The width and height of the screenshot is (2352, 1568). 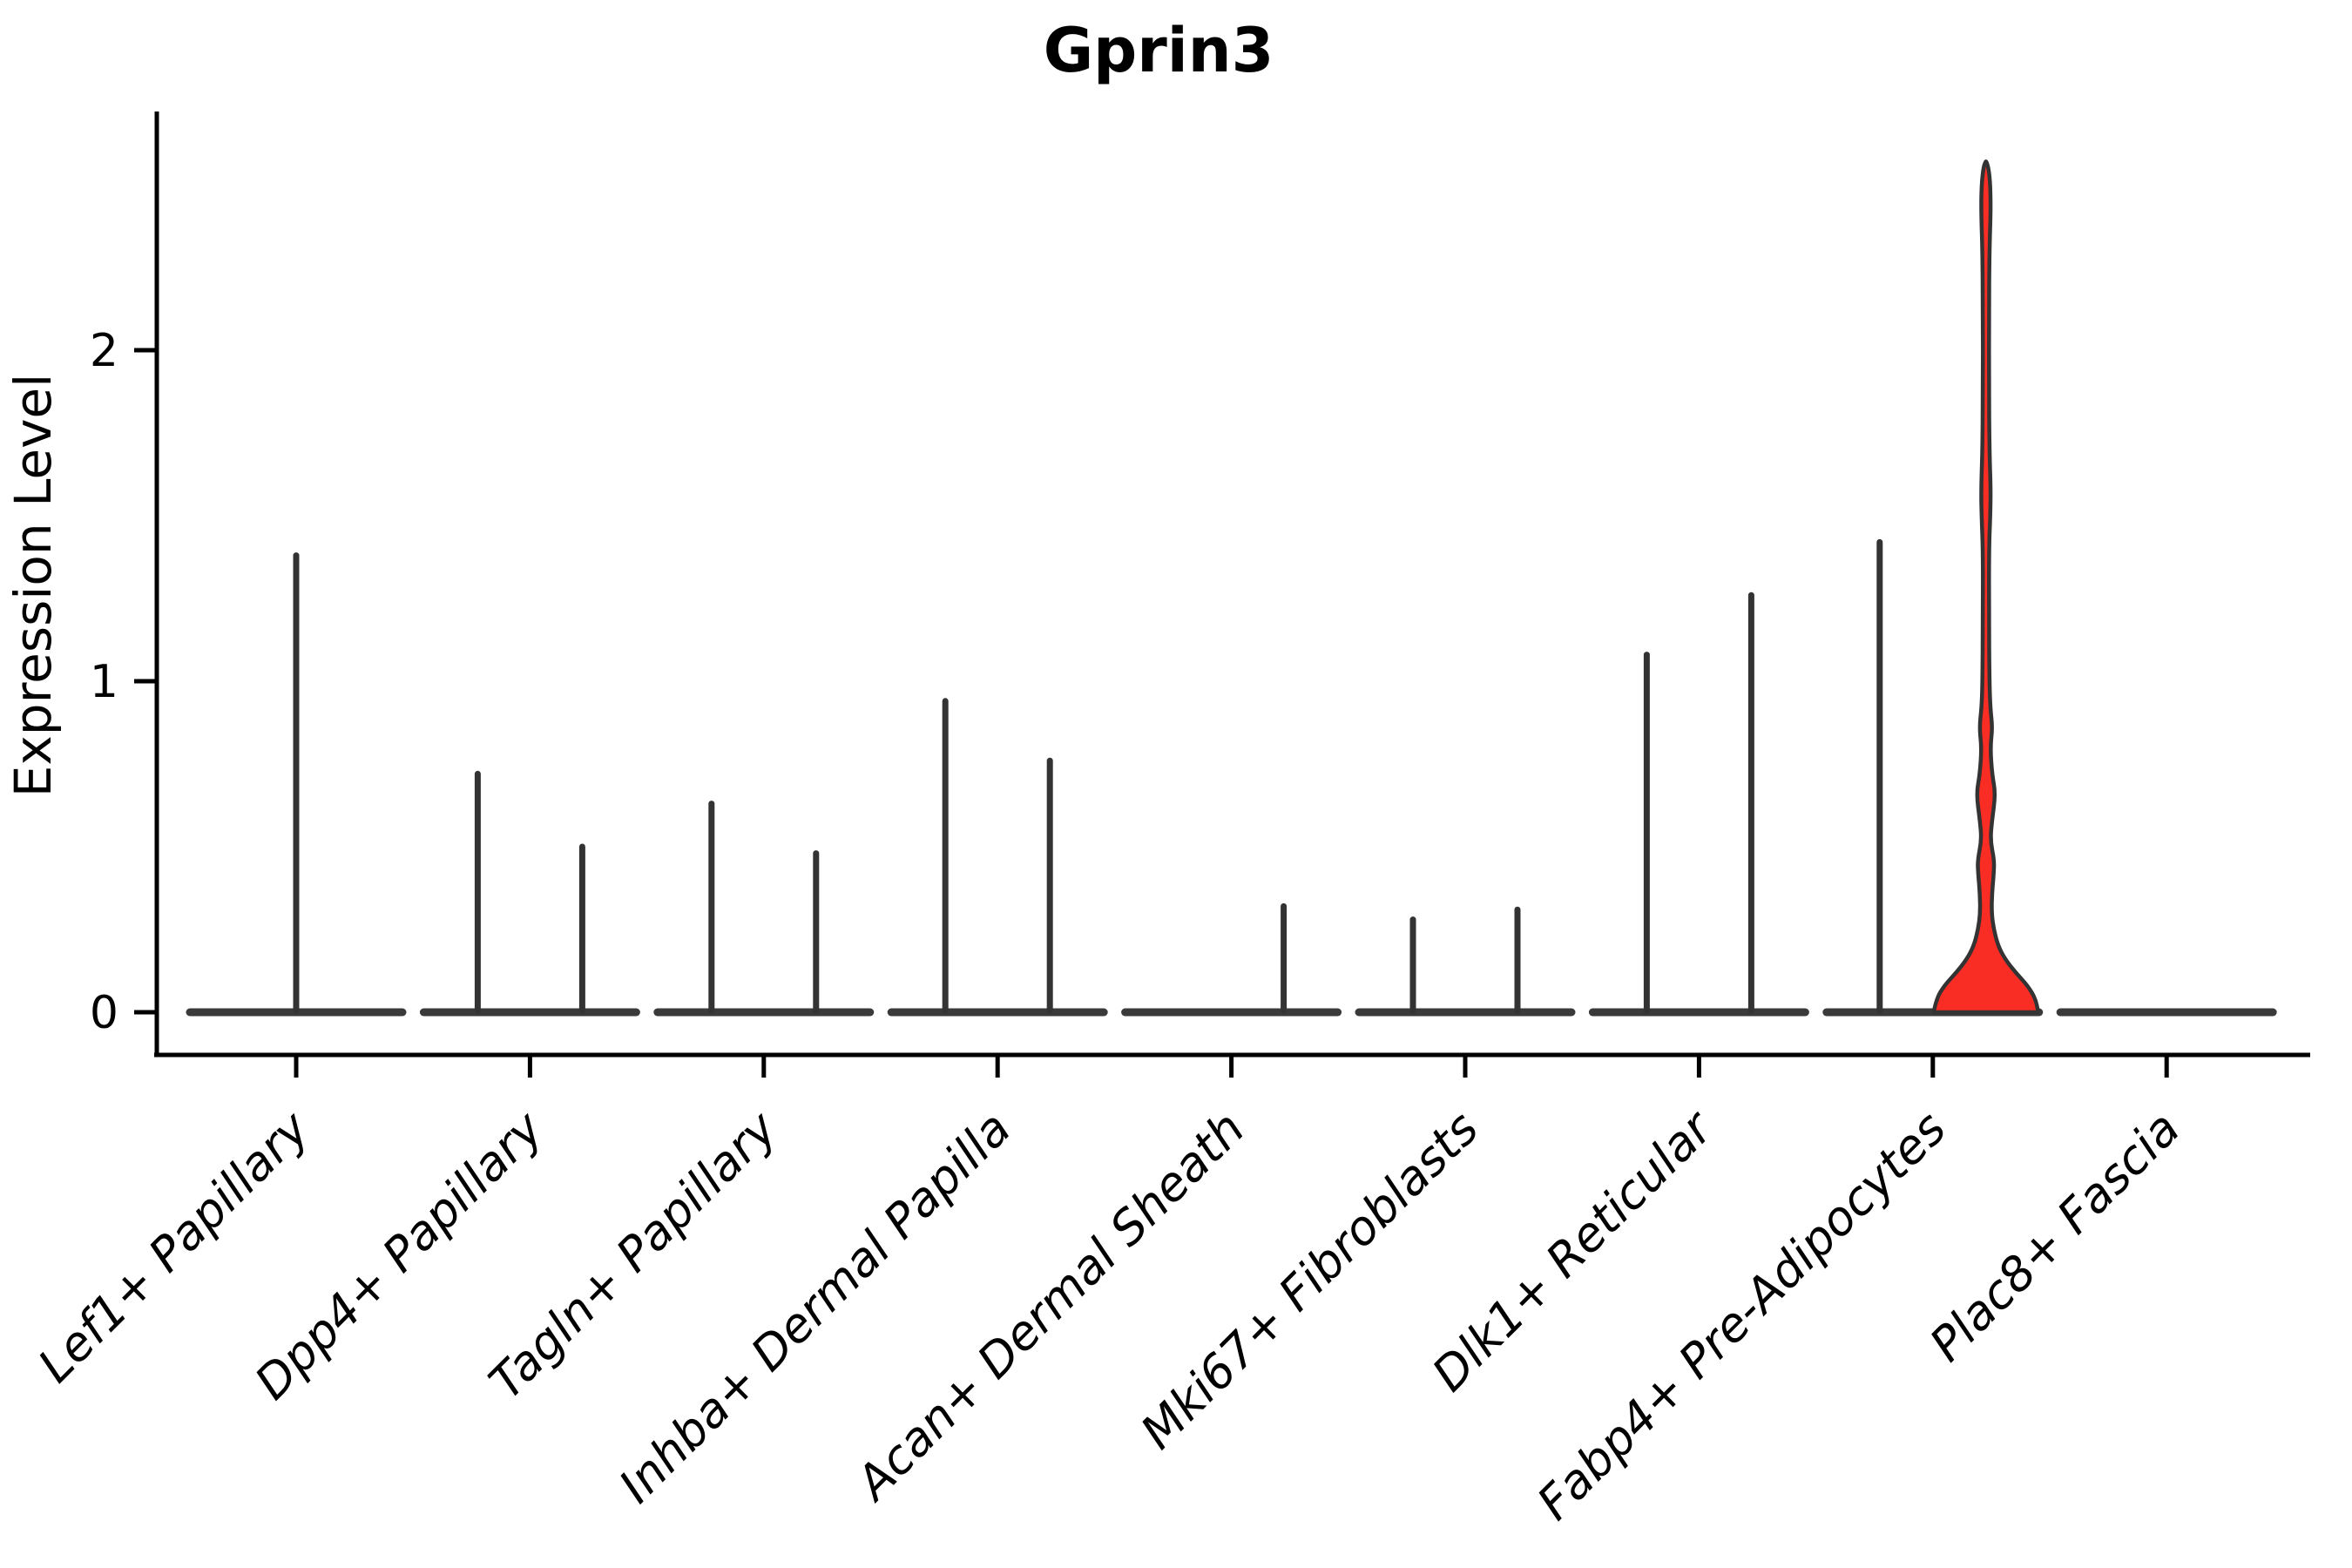 What do you see at coordinates (1986, 587) in the screenshot?
I see `highlight-violin` at bounding box center [1986, 587].